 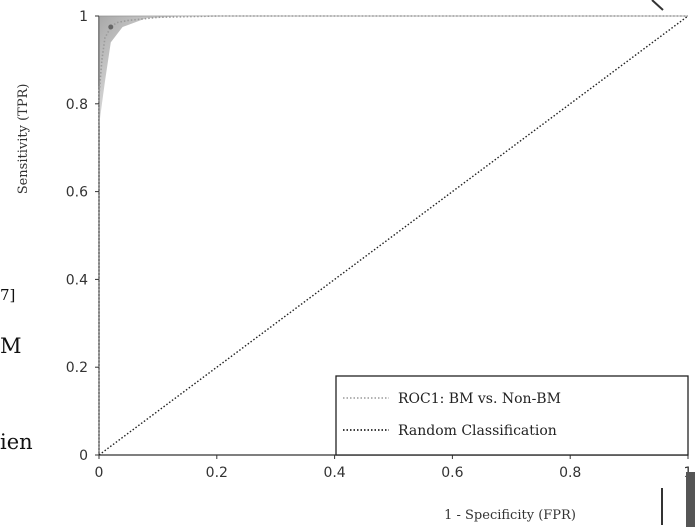 What do you see at coordinates (83, 17) in the screenshot?
I see `y-tick-label: 1` at bounding box center [83, 17].